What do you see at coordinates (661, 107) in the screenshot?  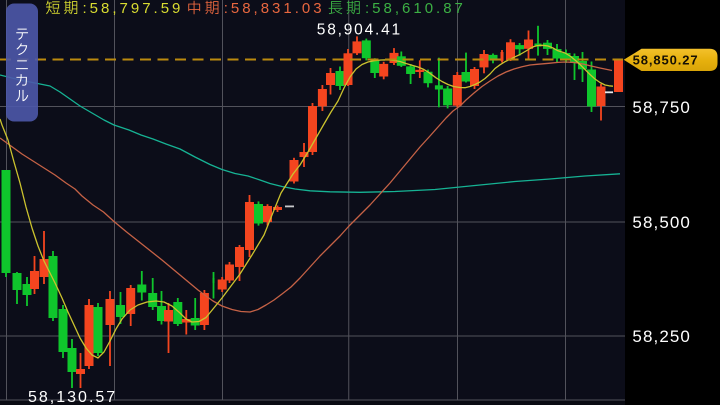 I see `svg-text: 58,750` at bounding box center [661, 107].